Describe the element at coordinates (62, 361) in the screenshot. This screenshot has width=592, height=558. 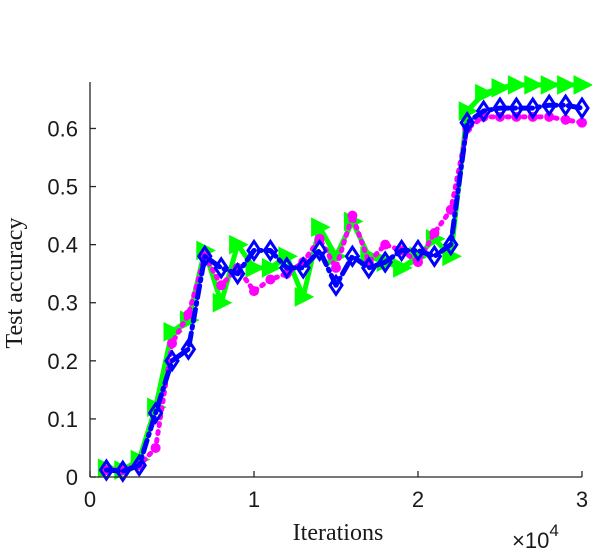
I see `y-tick-label: 0.2` at that location.